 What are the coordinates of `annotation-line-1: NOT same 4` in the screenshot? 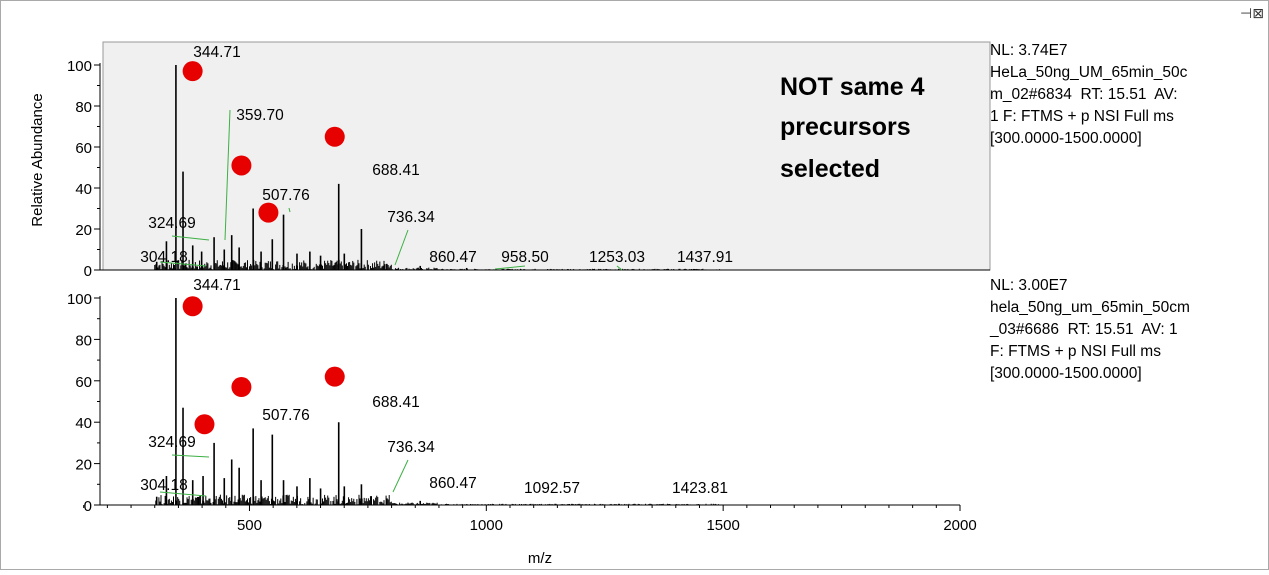 It's located at (852, 87).